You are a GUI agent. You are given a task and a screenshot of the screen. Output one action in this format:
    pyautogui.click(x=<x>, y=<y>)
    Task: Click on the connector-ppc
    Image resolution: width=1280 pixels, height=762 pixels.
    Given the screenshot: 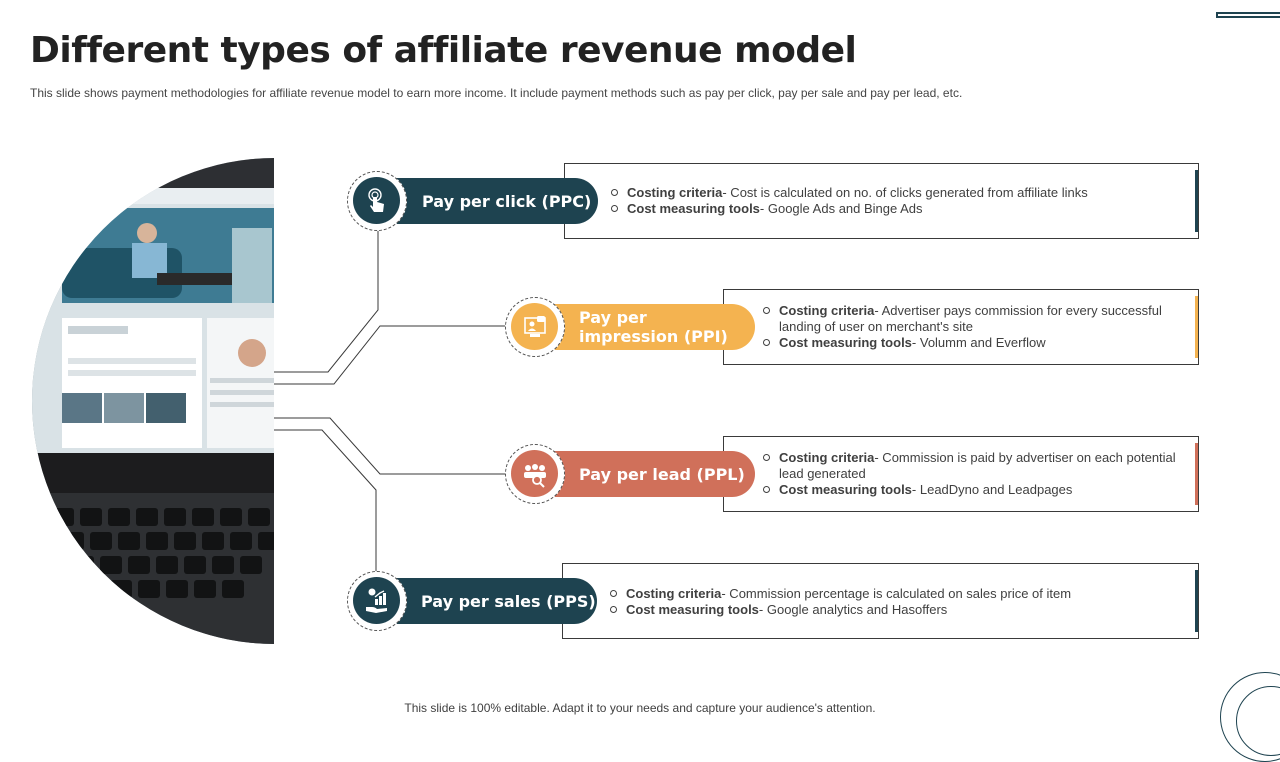 What is the action you would take?
    pyautogui.click(x=326, y=299)
    